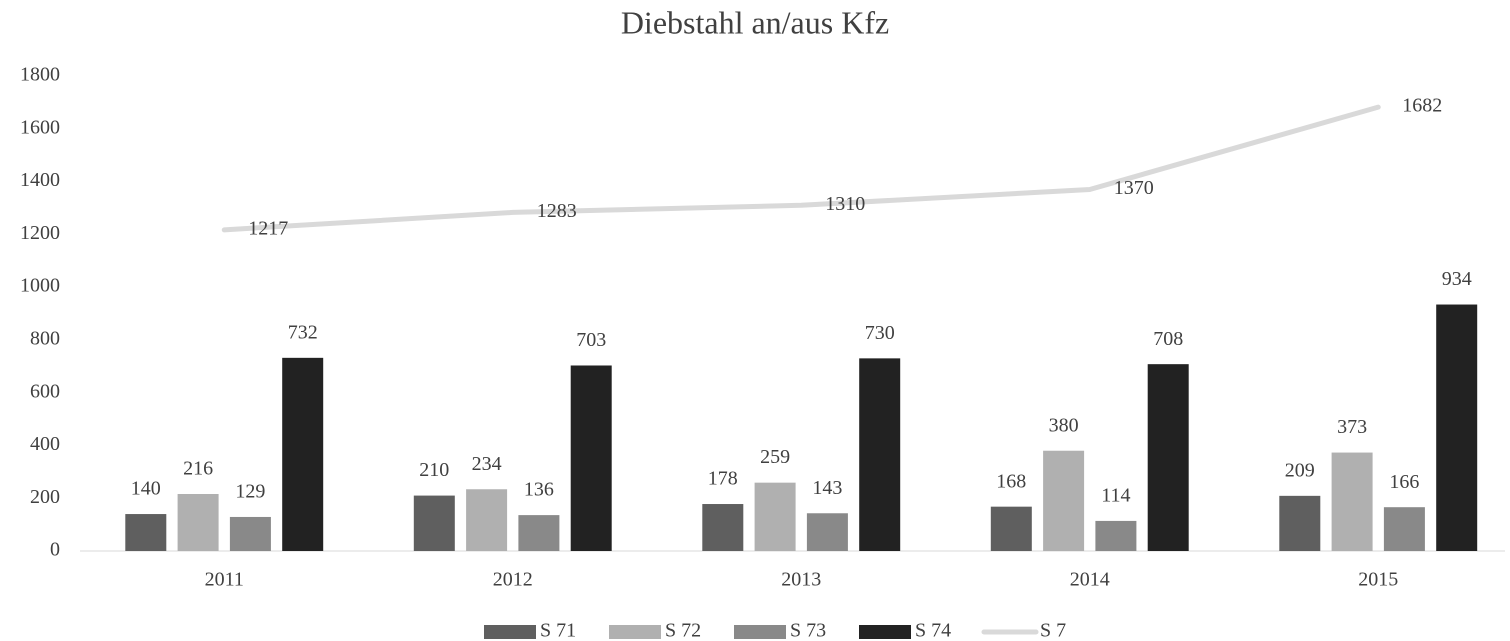  I want to click on data-label: 178, so click(723, 479).